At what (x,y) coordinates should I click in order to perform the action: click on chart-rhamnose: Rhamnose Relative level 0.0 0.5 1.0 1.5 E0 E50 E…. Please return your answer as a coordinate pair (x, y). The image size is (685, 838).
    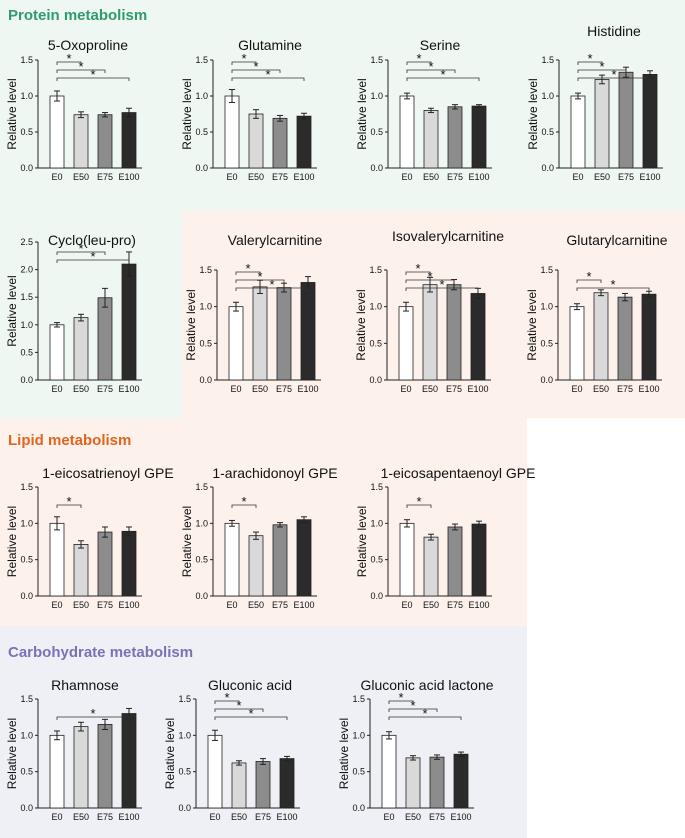
    Looking at the image, I should click on (73, 749).